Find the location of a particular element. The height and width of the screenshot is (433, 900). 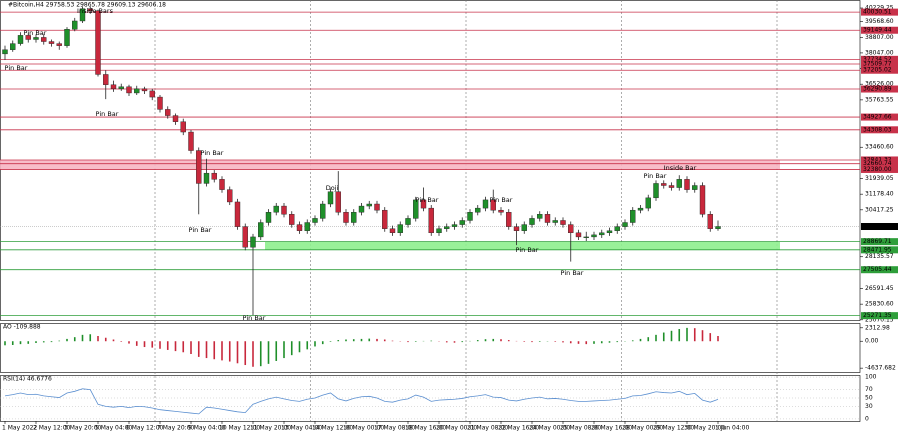

x-tick-label: 14 May 12:00 is located at coordinates (332, 428).